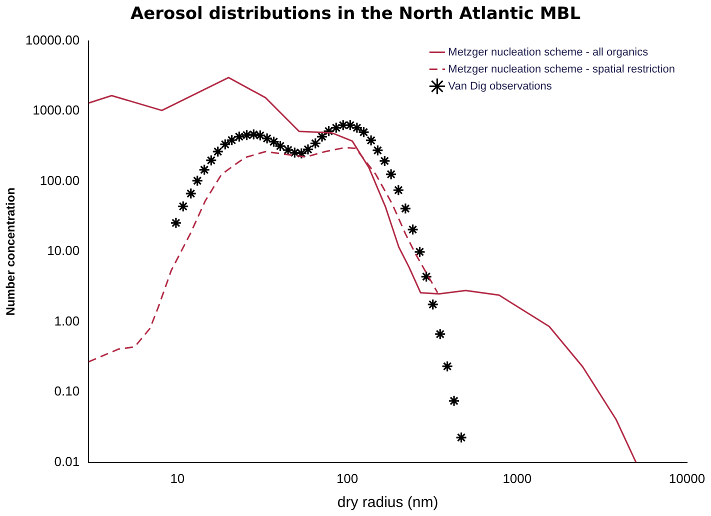 This screenshot has width=711, height=516. What do you see at coordinates (11, 252) in the screenshot?
I see `y-axis-title: Number concentration` at bounding box center [11, 252].